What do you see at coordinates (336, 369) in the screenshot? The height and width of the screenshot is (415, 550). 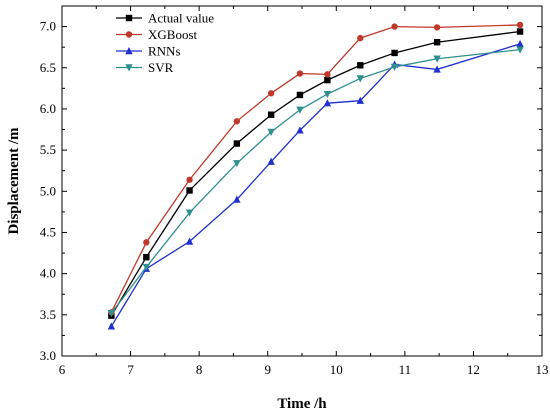 I see `x-tick-label: 10` at bounding box center [336, 369].